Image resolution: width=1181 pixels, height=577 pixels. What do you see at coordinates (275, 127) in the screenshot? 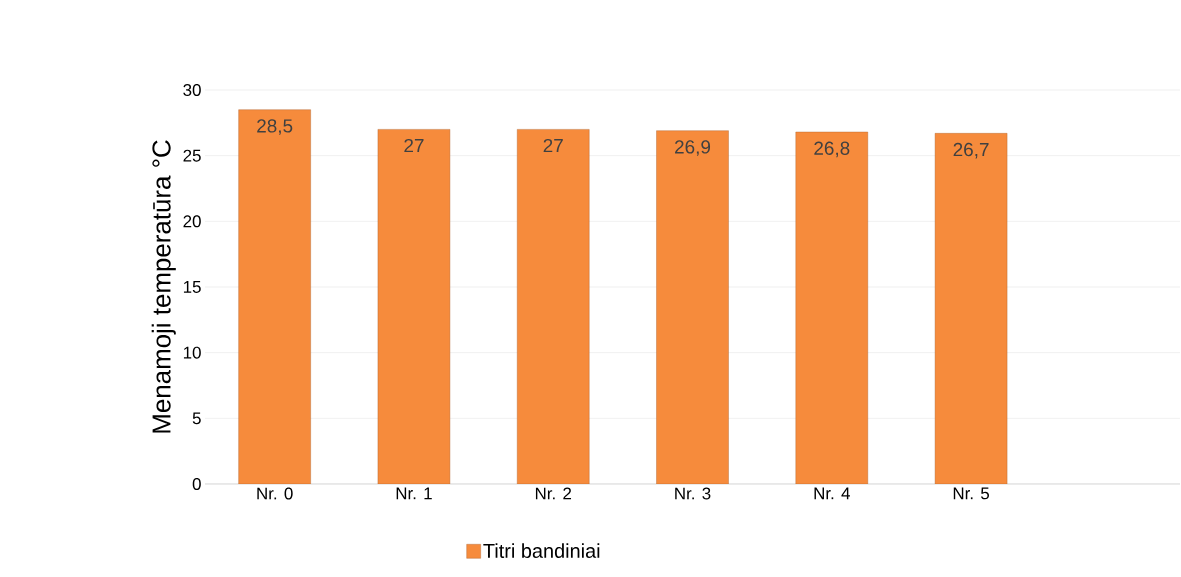
I see `data-label: 28,5` at bounding box center [275, 127].